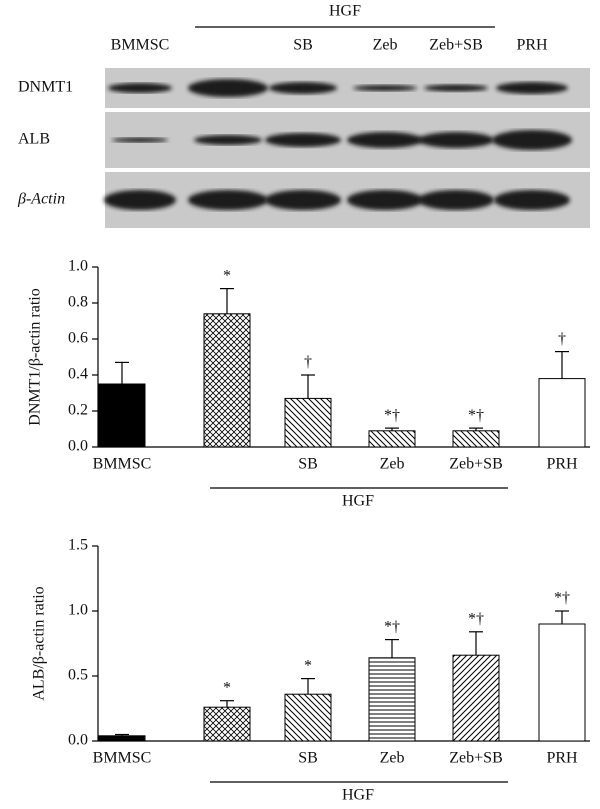 This screenshot has height=809, width=600. What do you see at coordinates (45, 87) in the screenshot?
I see `blot-row-label: DNMT1` at bounding box center [45, 87].